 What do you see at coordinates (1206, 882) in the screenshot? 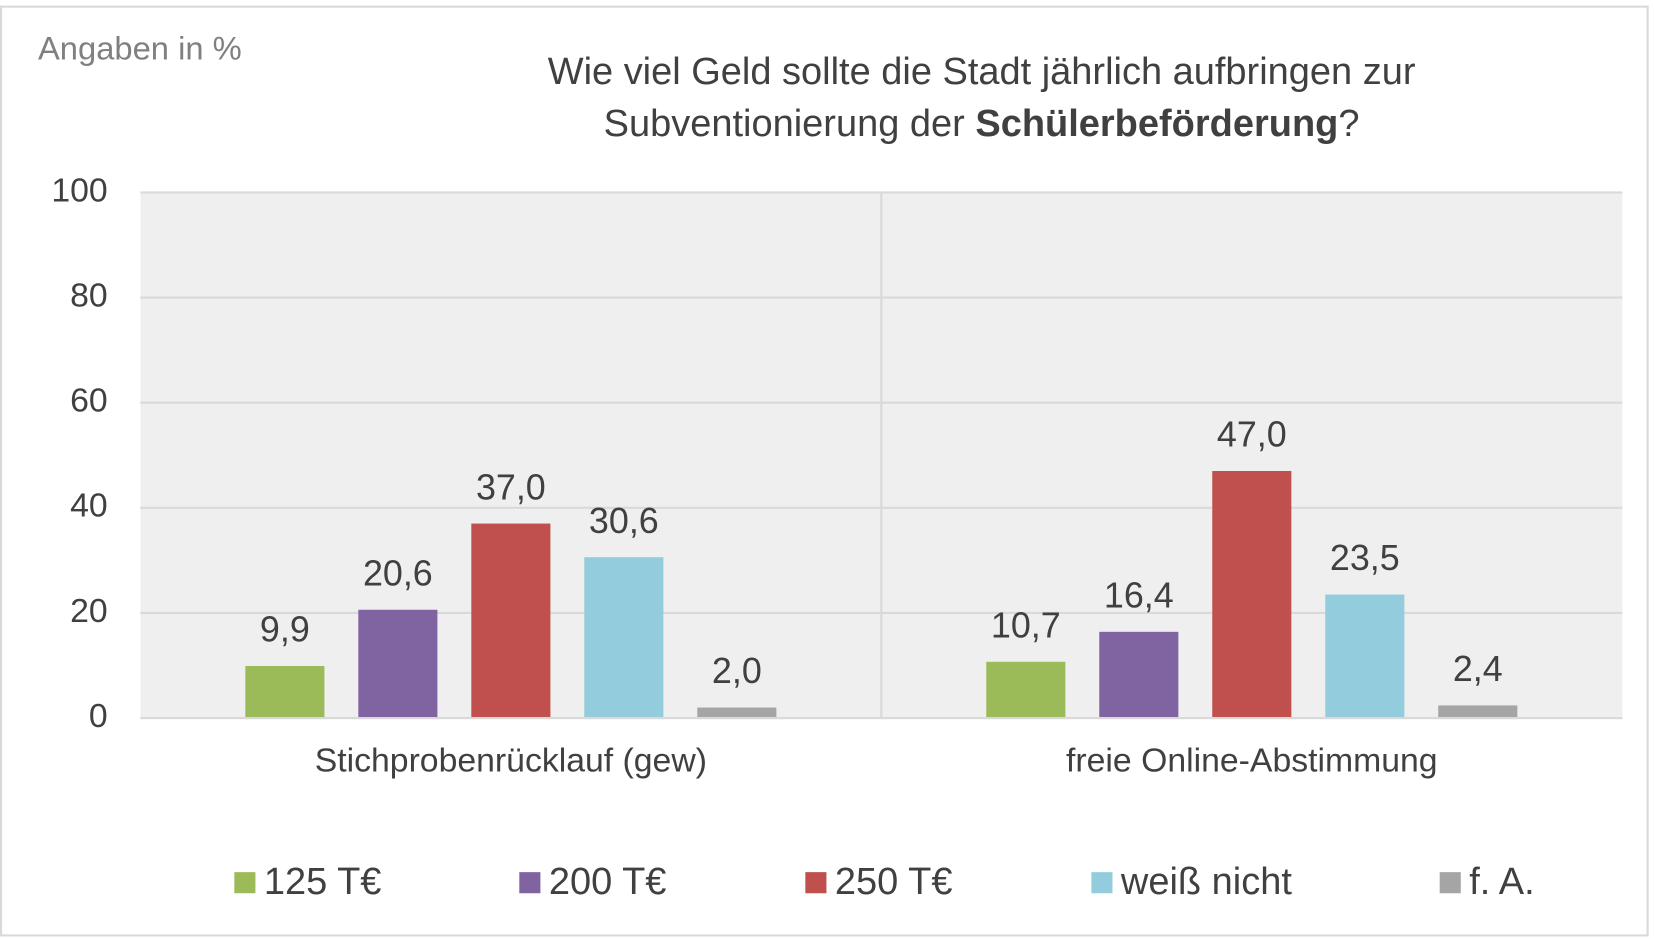
I see `legend-label: weiß nicht` at bounding box center [1206, 882].